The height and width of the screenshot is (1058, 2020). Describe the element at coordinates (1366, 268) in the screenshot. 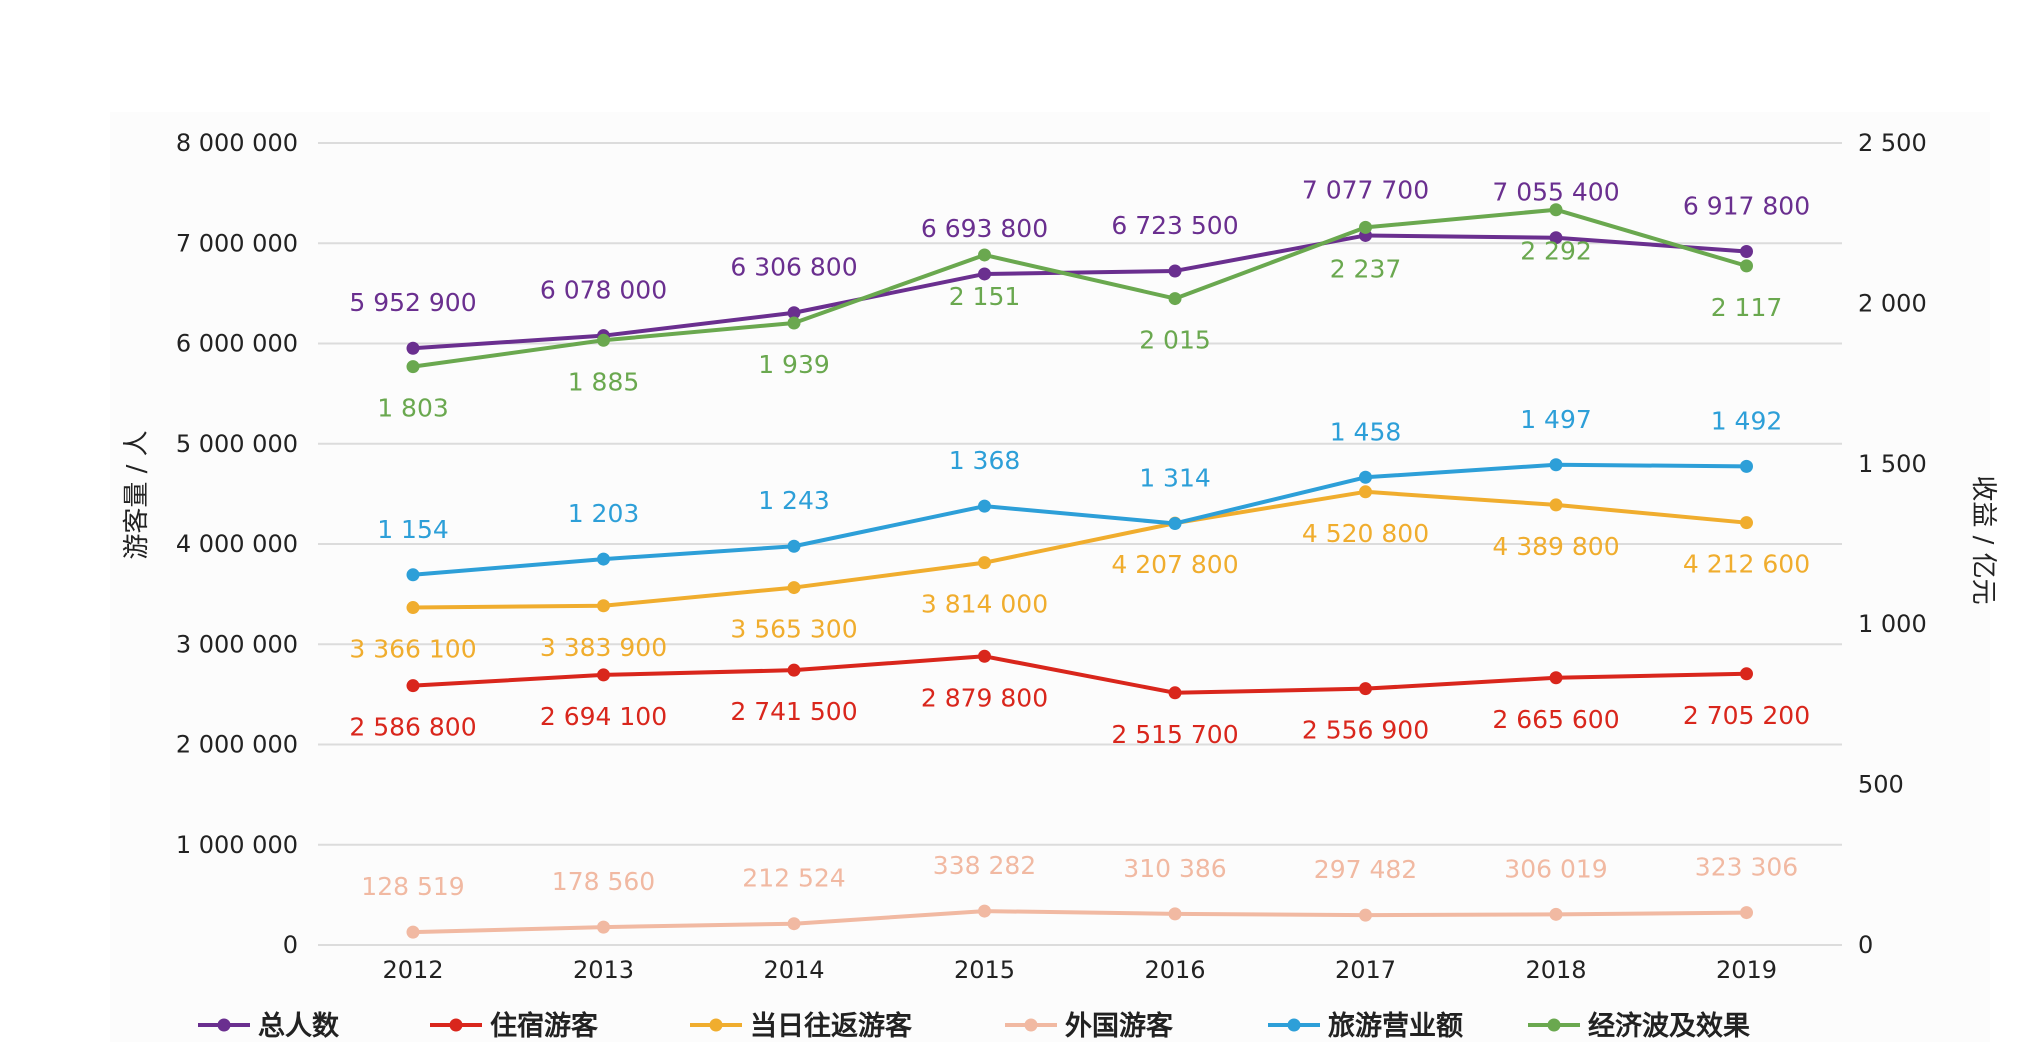

I see `data-label: 2 237` at that location.